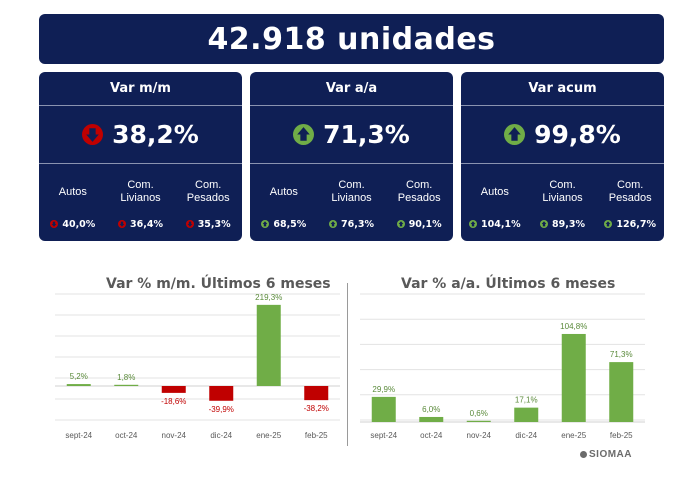  I want to click on sub-value: 104,1%, so click(501, 224).